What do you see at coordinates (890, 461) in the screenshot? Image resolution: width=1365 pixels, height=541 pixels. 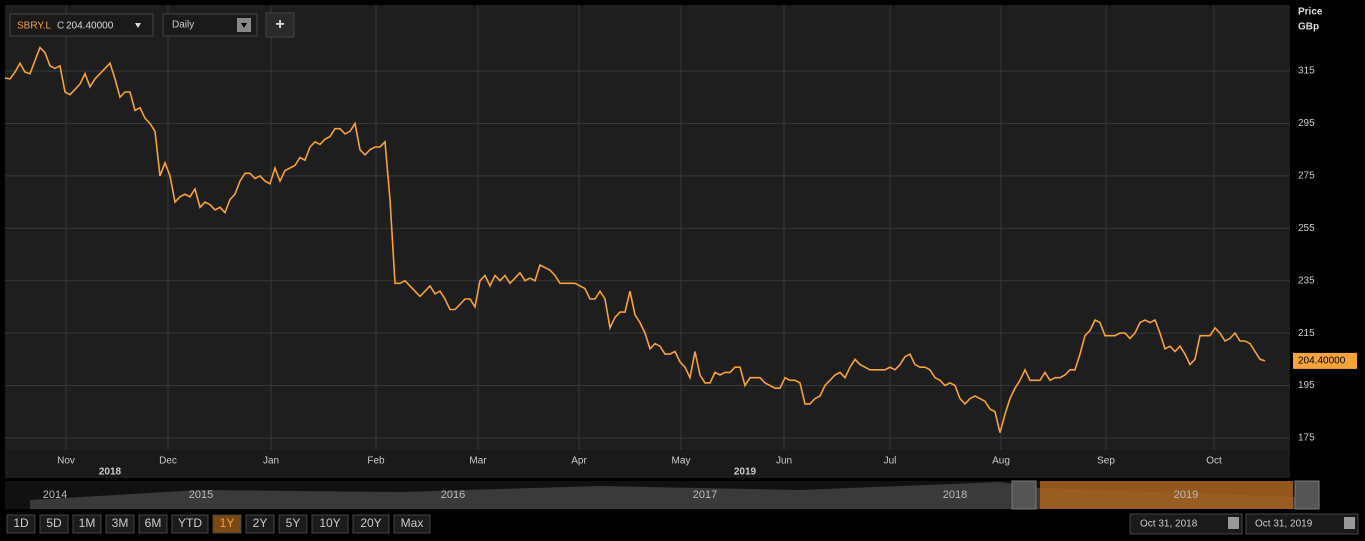 I see `x-tick-label: Jul` at bounding box center [890, 461].